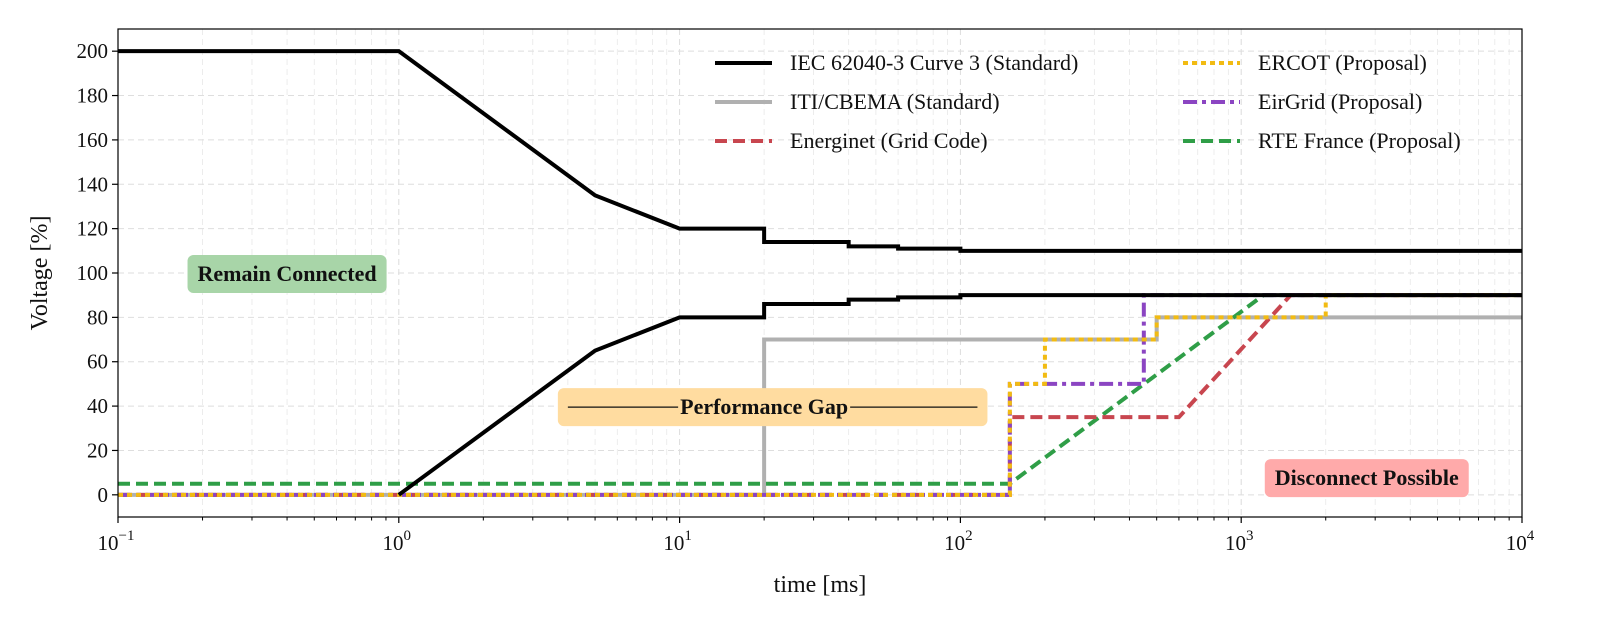 The image size is (1600, 640). What do you see at coordinates (1359, 140) in the screenshot?
I see `legend-entry: RTE France (Proposal)` at bounding box center [1359, 140].